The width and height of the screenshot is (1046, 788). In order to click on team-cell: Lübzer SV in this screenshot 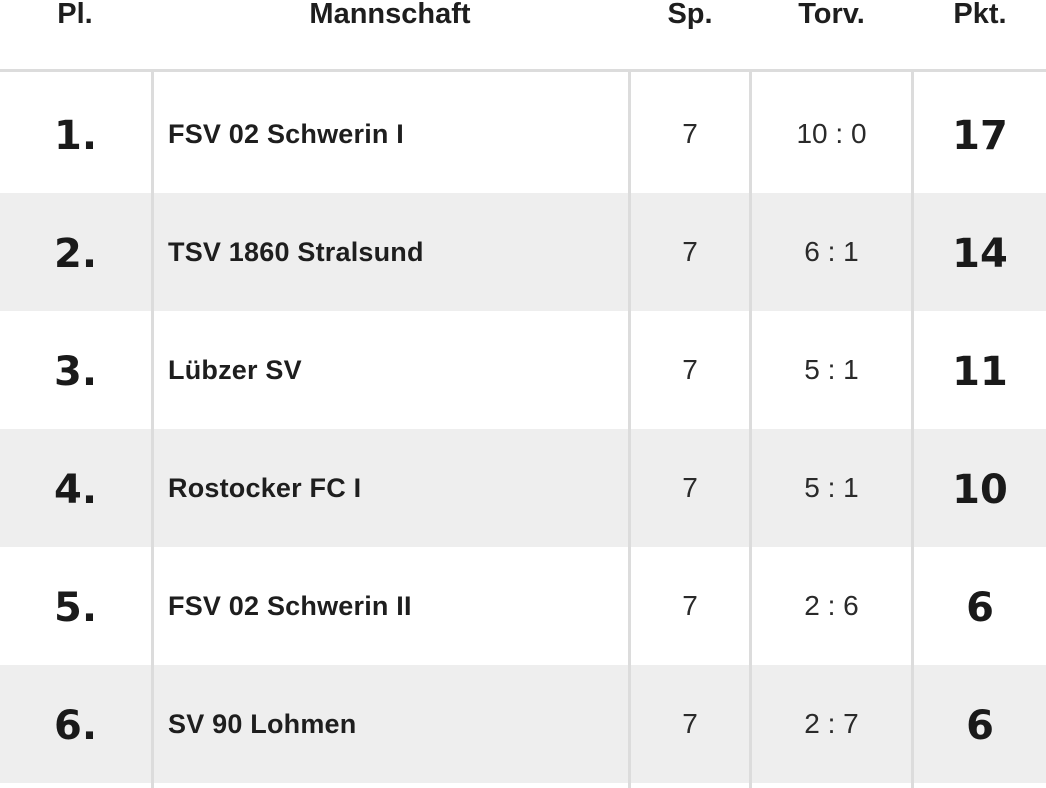, I will do `click(235, 369)`.